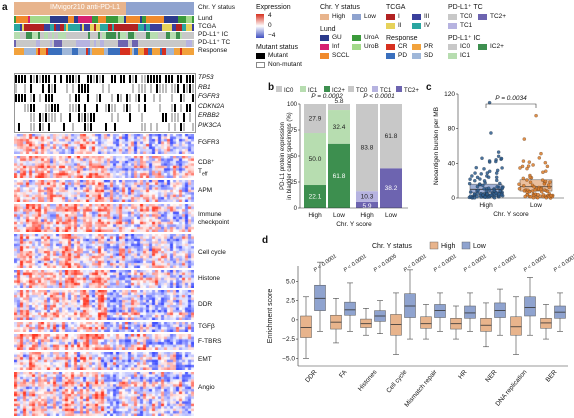 The width and height of the screenshot is (574, 418). I want to click on y-tick-label: 100, so click(292, 105).